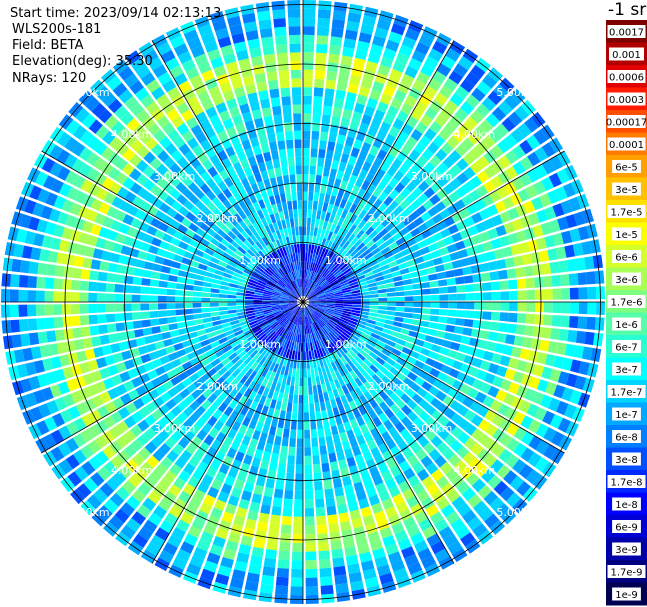 Image resolution: width=647 pixels, height=607 pixels. Describe the element at coordinates (626, 550) in the screenshot. I see `colorbar-tick-label: 3e-9` at that location.